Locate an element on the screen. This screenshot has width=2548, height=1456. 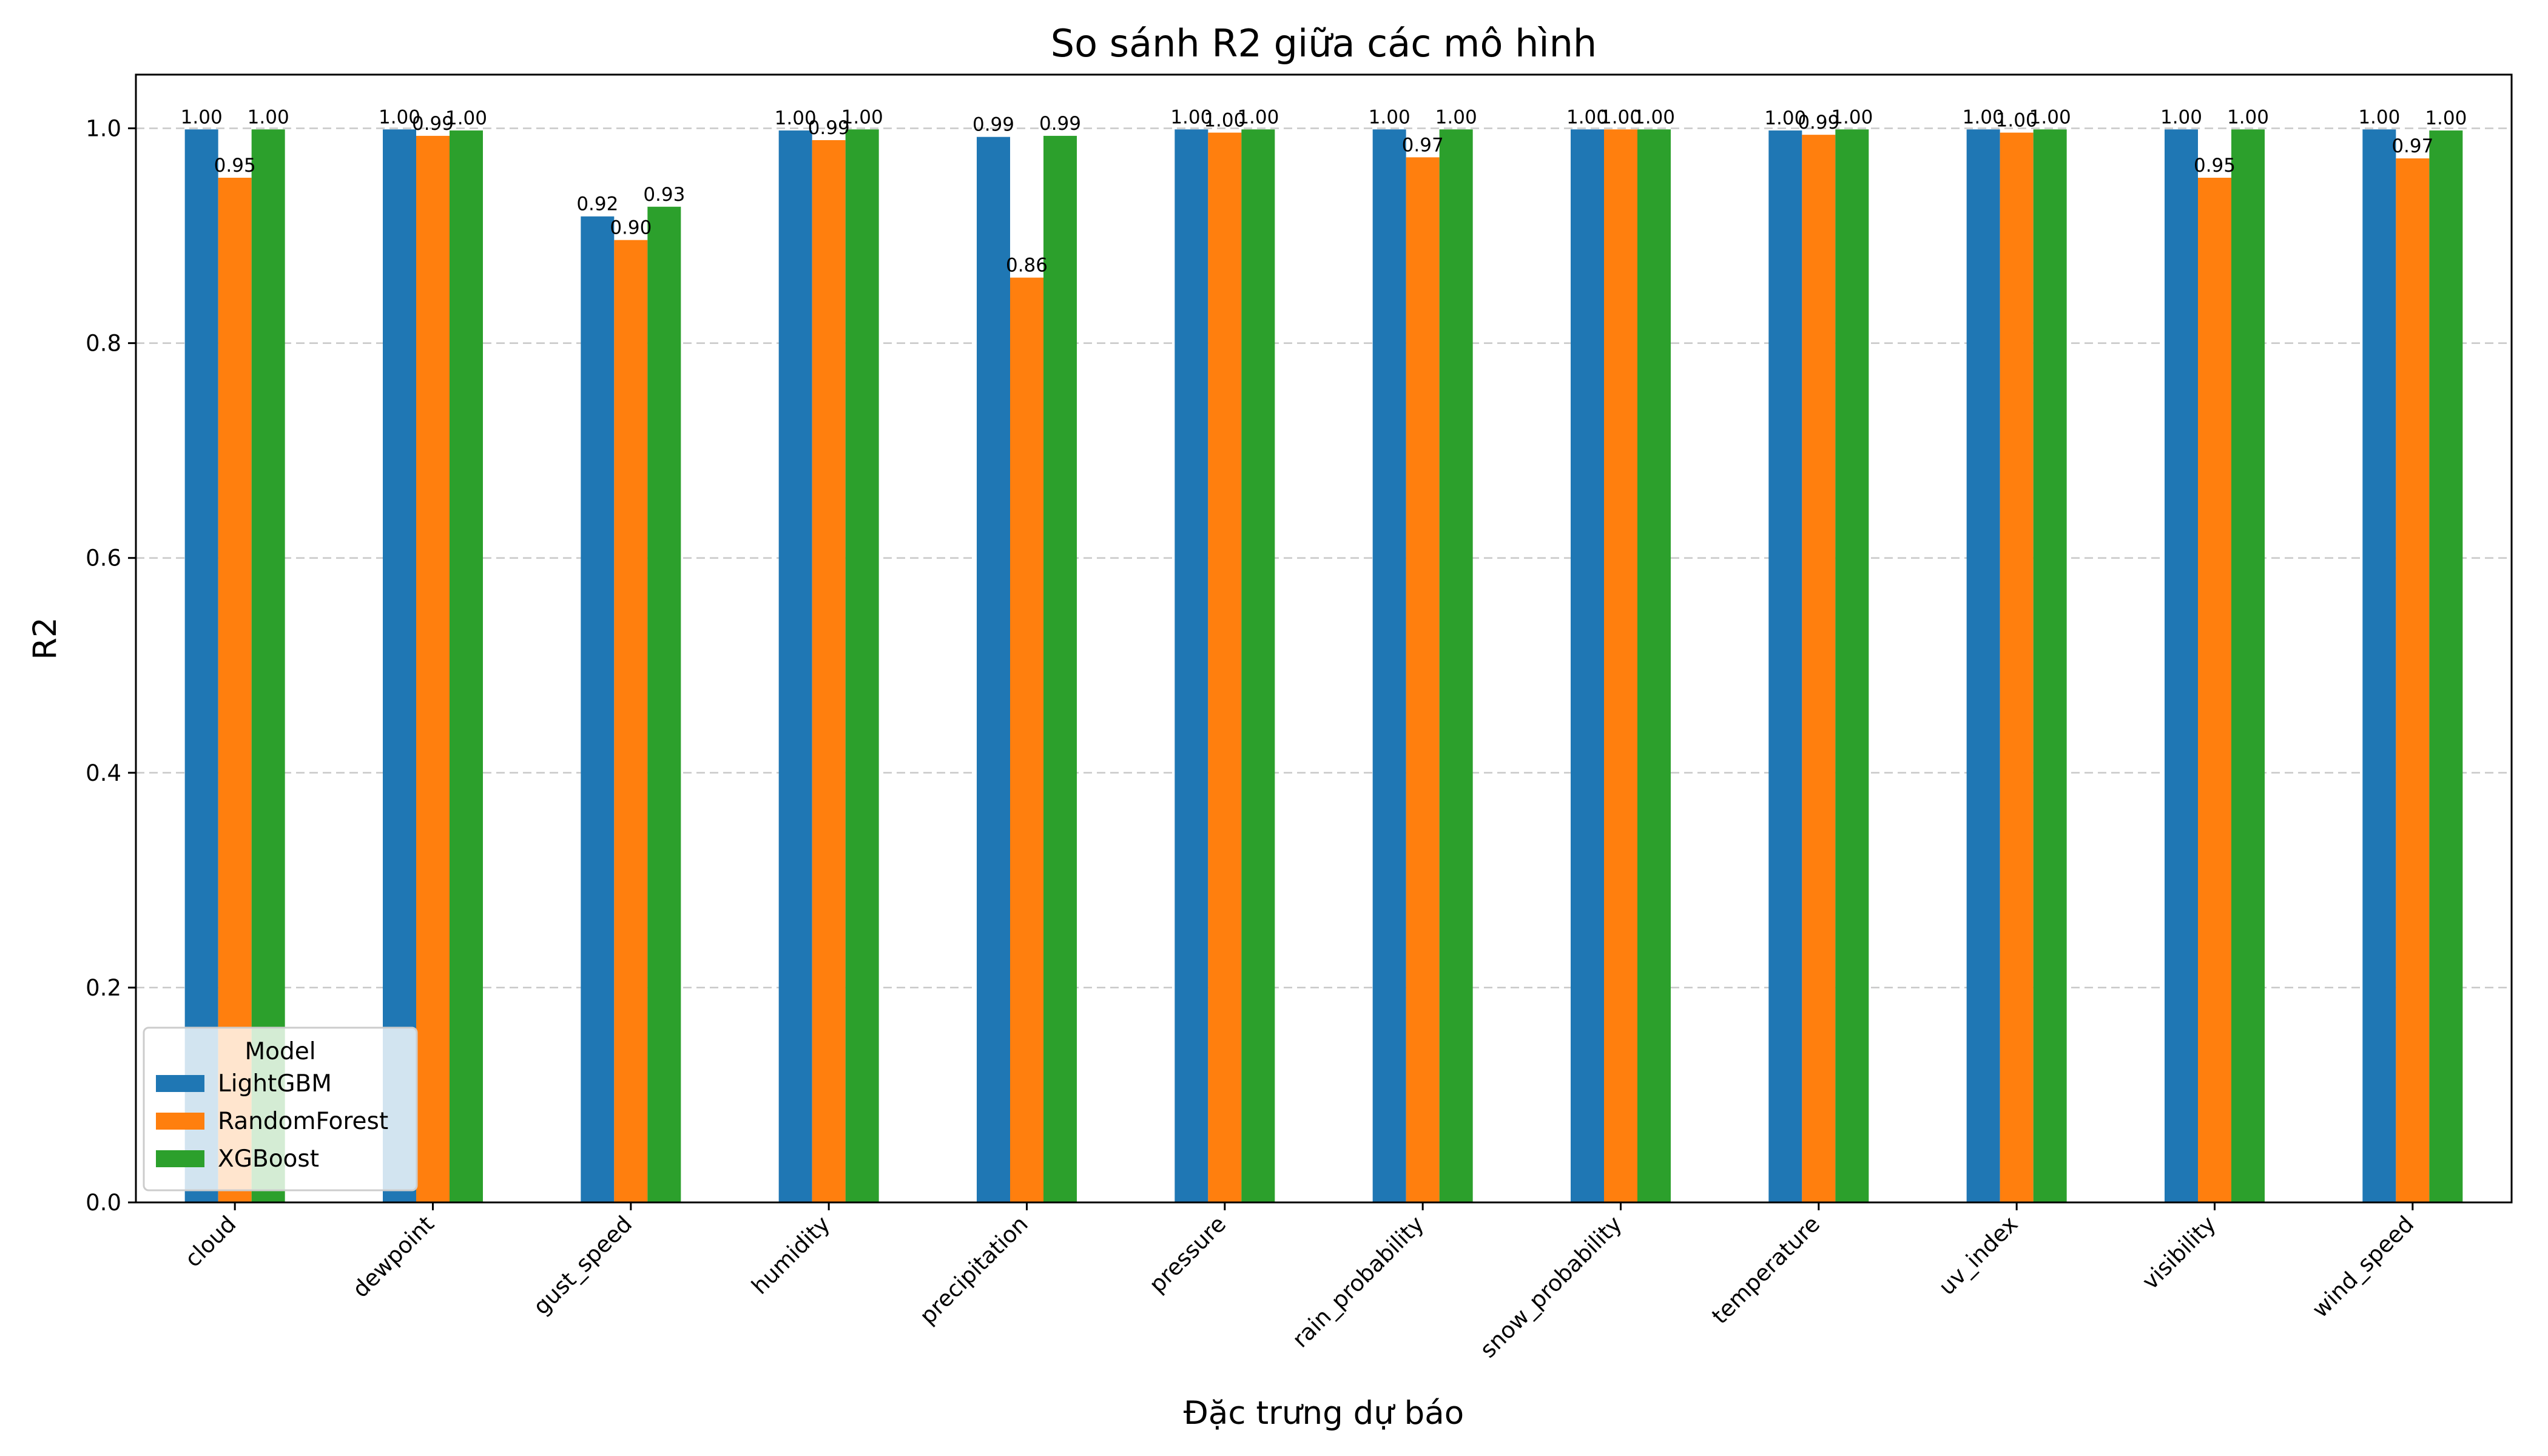
bar-lightgbm-dewpoint is located at coordinates (399, 665).